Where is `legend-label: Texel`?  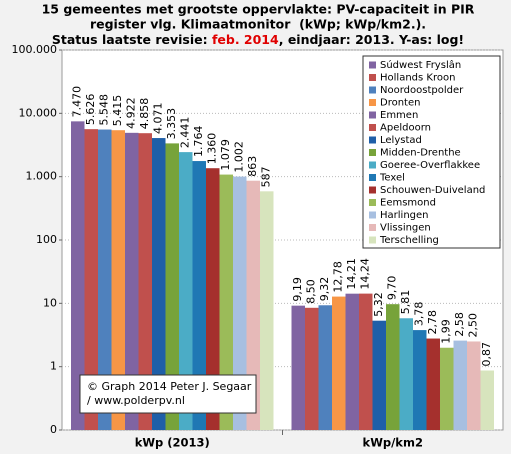 legend-label: Texel is located at coordinates (392, 178).